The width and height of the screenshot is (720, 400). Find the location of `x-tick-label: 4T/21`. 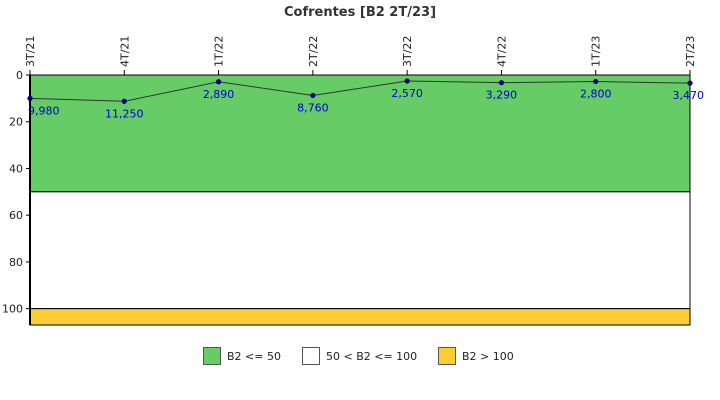

x-tick-label: 4T/21 is located at coordinates (124, 51).